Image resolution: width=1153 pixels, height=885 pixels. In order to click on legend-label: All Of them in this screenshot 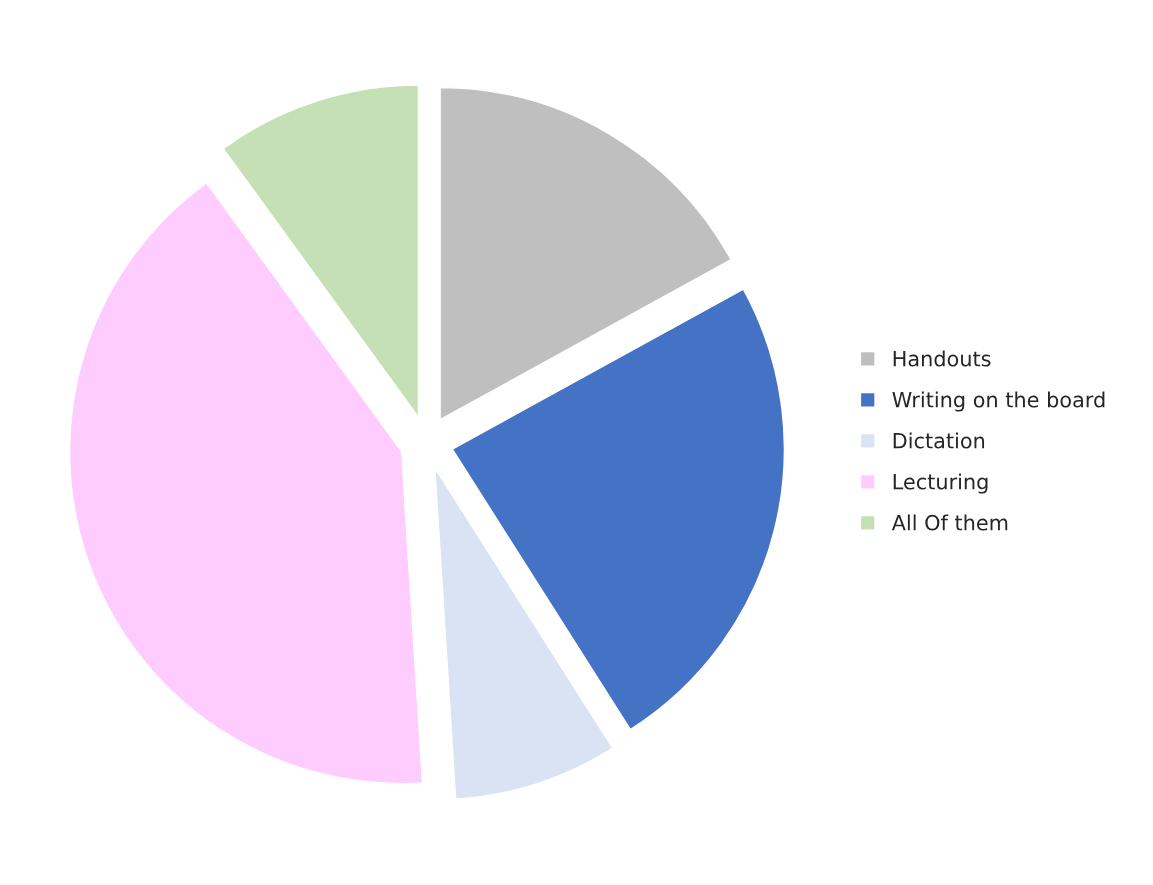, I will do `click(949, 522)`.